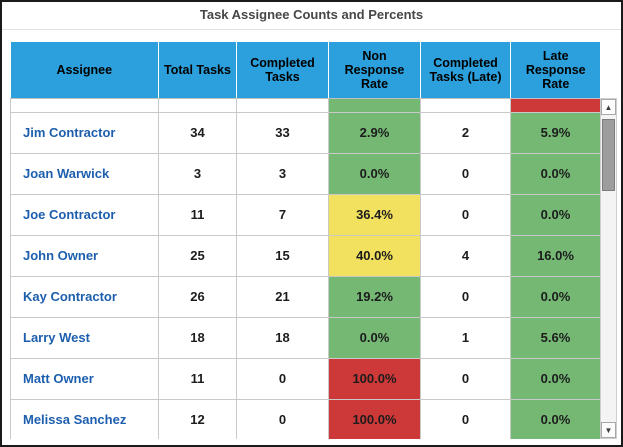  I want to click on non-response-rate-cell: 36.4%, so click(374, 214).